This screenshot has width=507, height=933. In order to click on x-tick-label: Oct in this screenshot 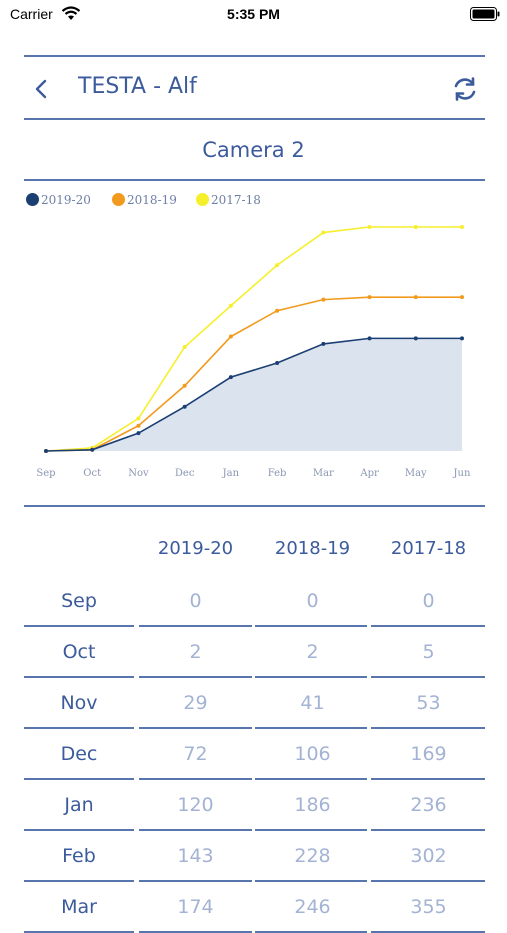, I will do `click(92, 473)`.